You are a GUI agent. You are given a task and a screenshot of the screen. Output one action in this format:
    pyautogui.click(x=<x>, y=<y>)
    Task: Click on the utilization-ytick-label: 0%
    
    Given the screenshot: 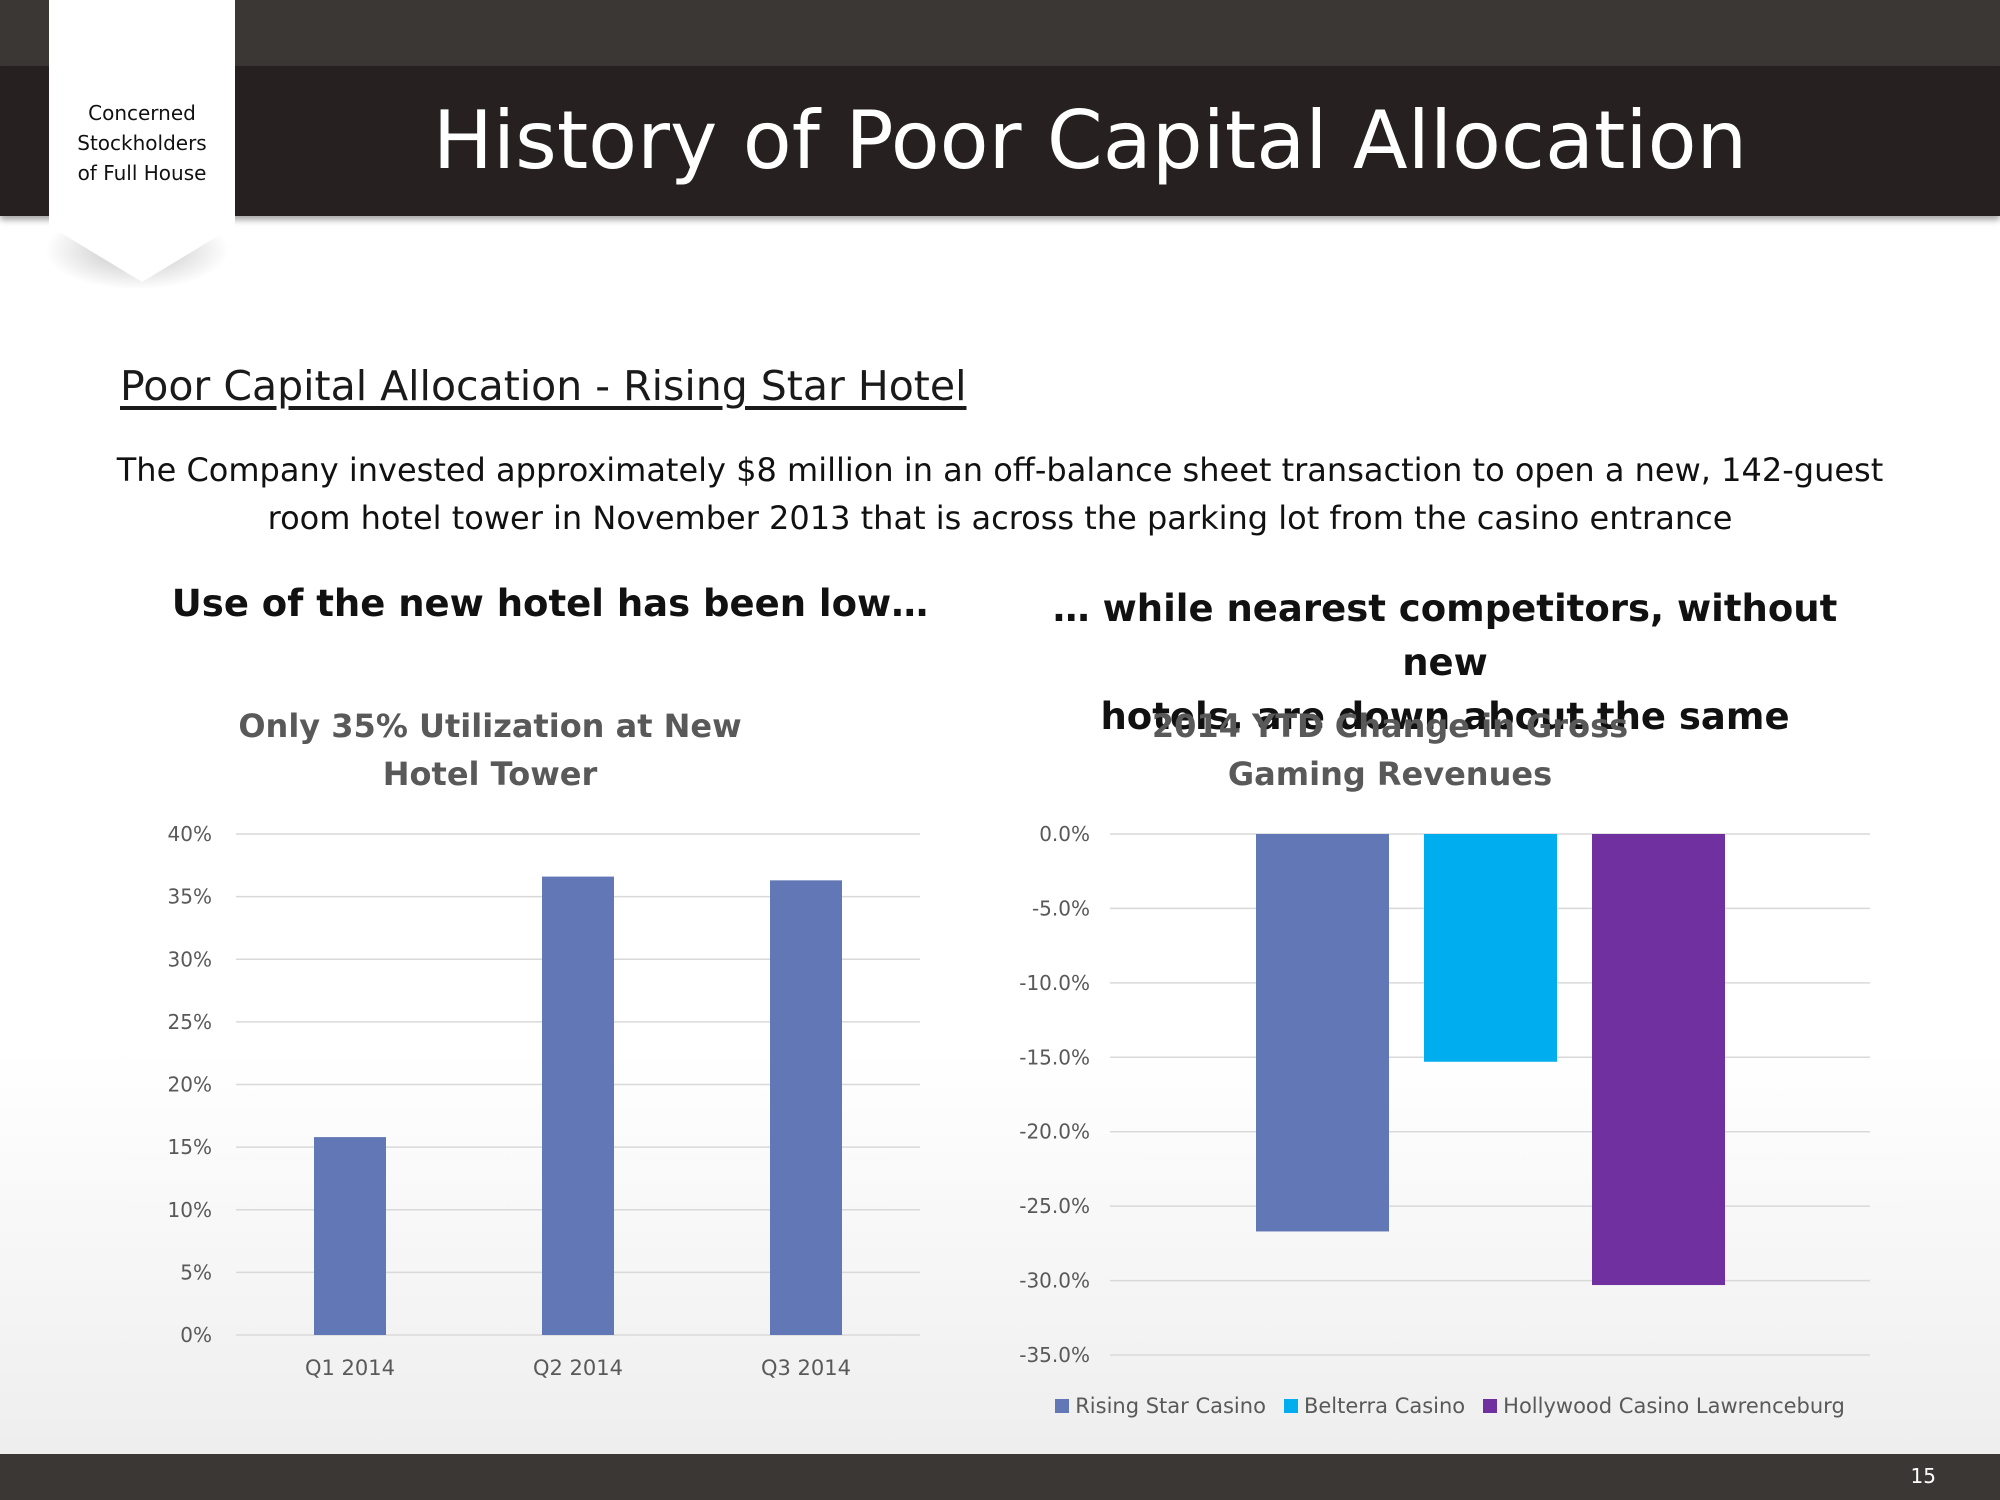 What is the action you would take?
    pyautogui.click(x=196, y=1335)
    